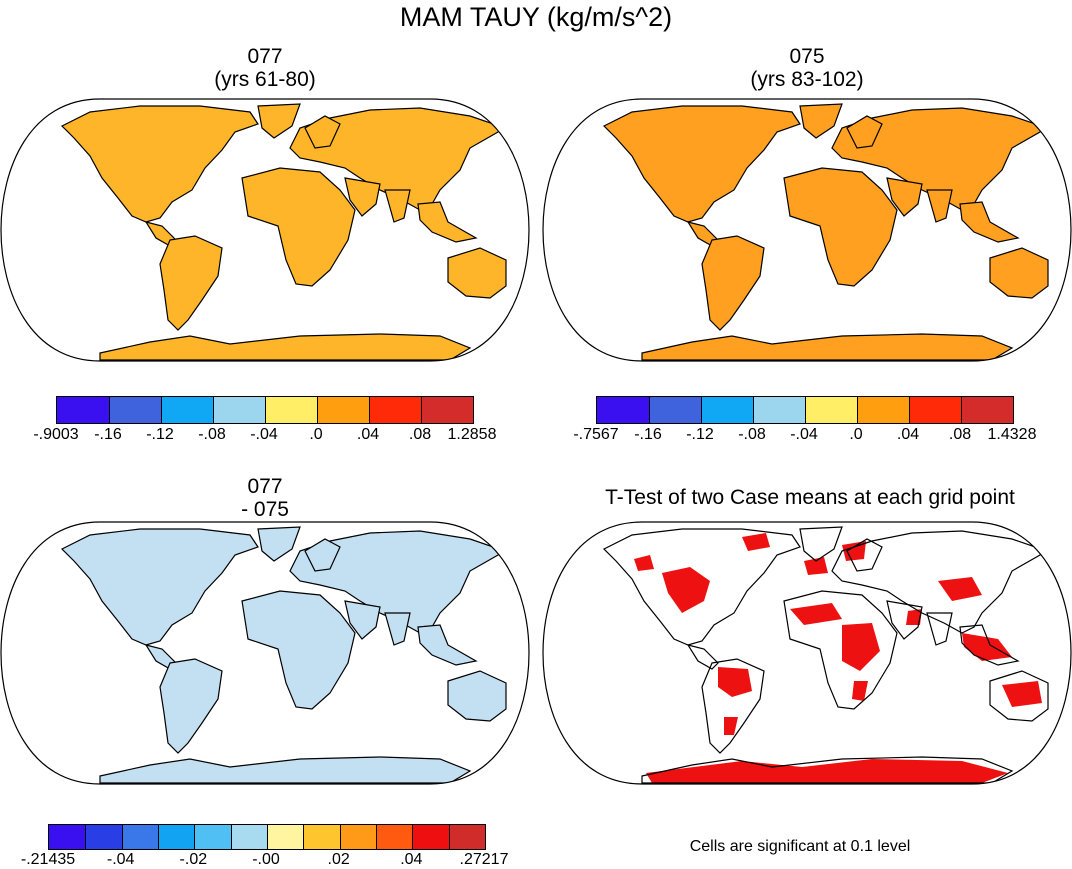  Describe the element at coordinates (265, 486) in the screenshot. I see `panel3-case-label: 077` at that location.